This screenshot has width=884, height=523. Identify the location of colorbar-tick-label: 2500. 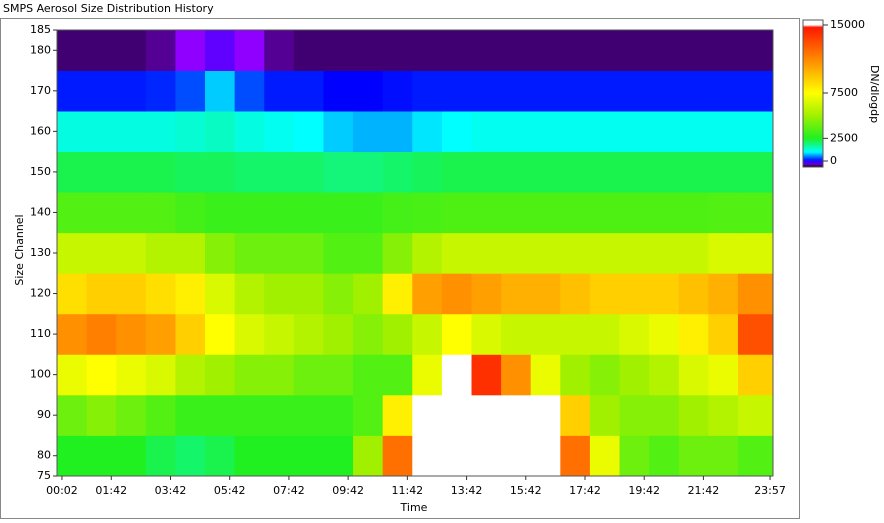
(844, 137).